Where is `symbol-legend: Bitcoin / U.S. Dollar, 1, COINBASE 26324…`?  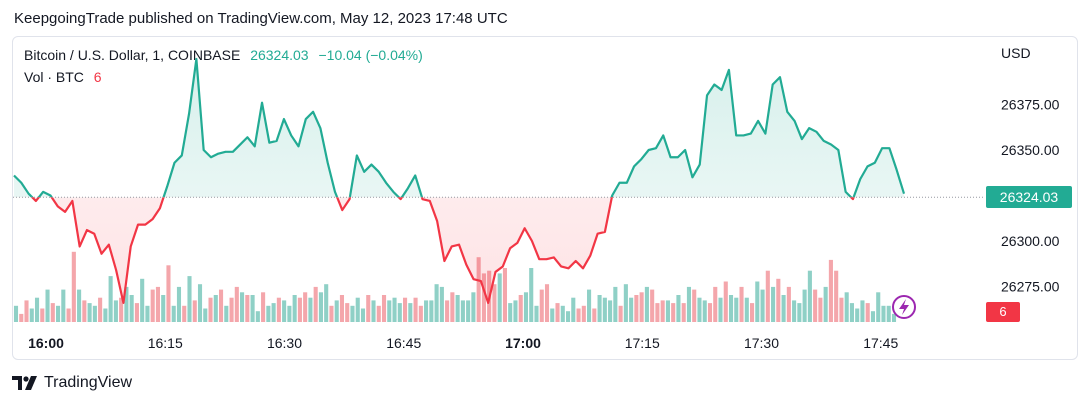 symbol-legend: Bitcoin / U.S. Dollar, 1, COINBASE 26324… is located at coordinates (226, 55).